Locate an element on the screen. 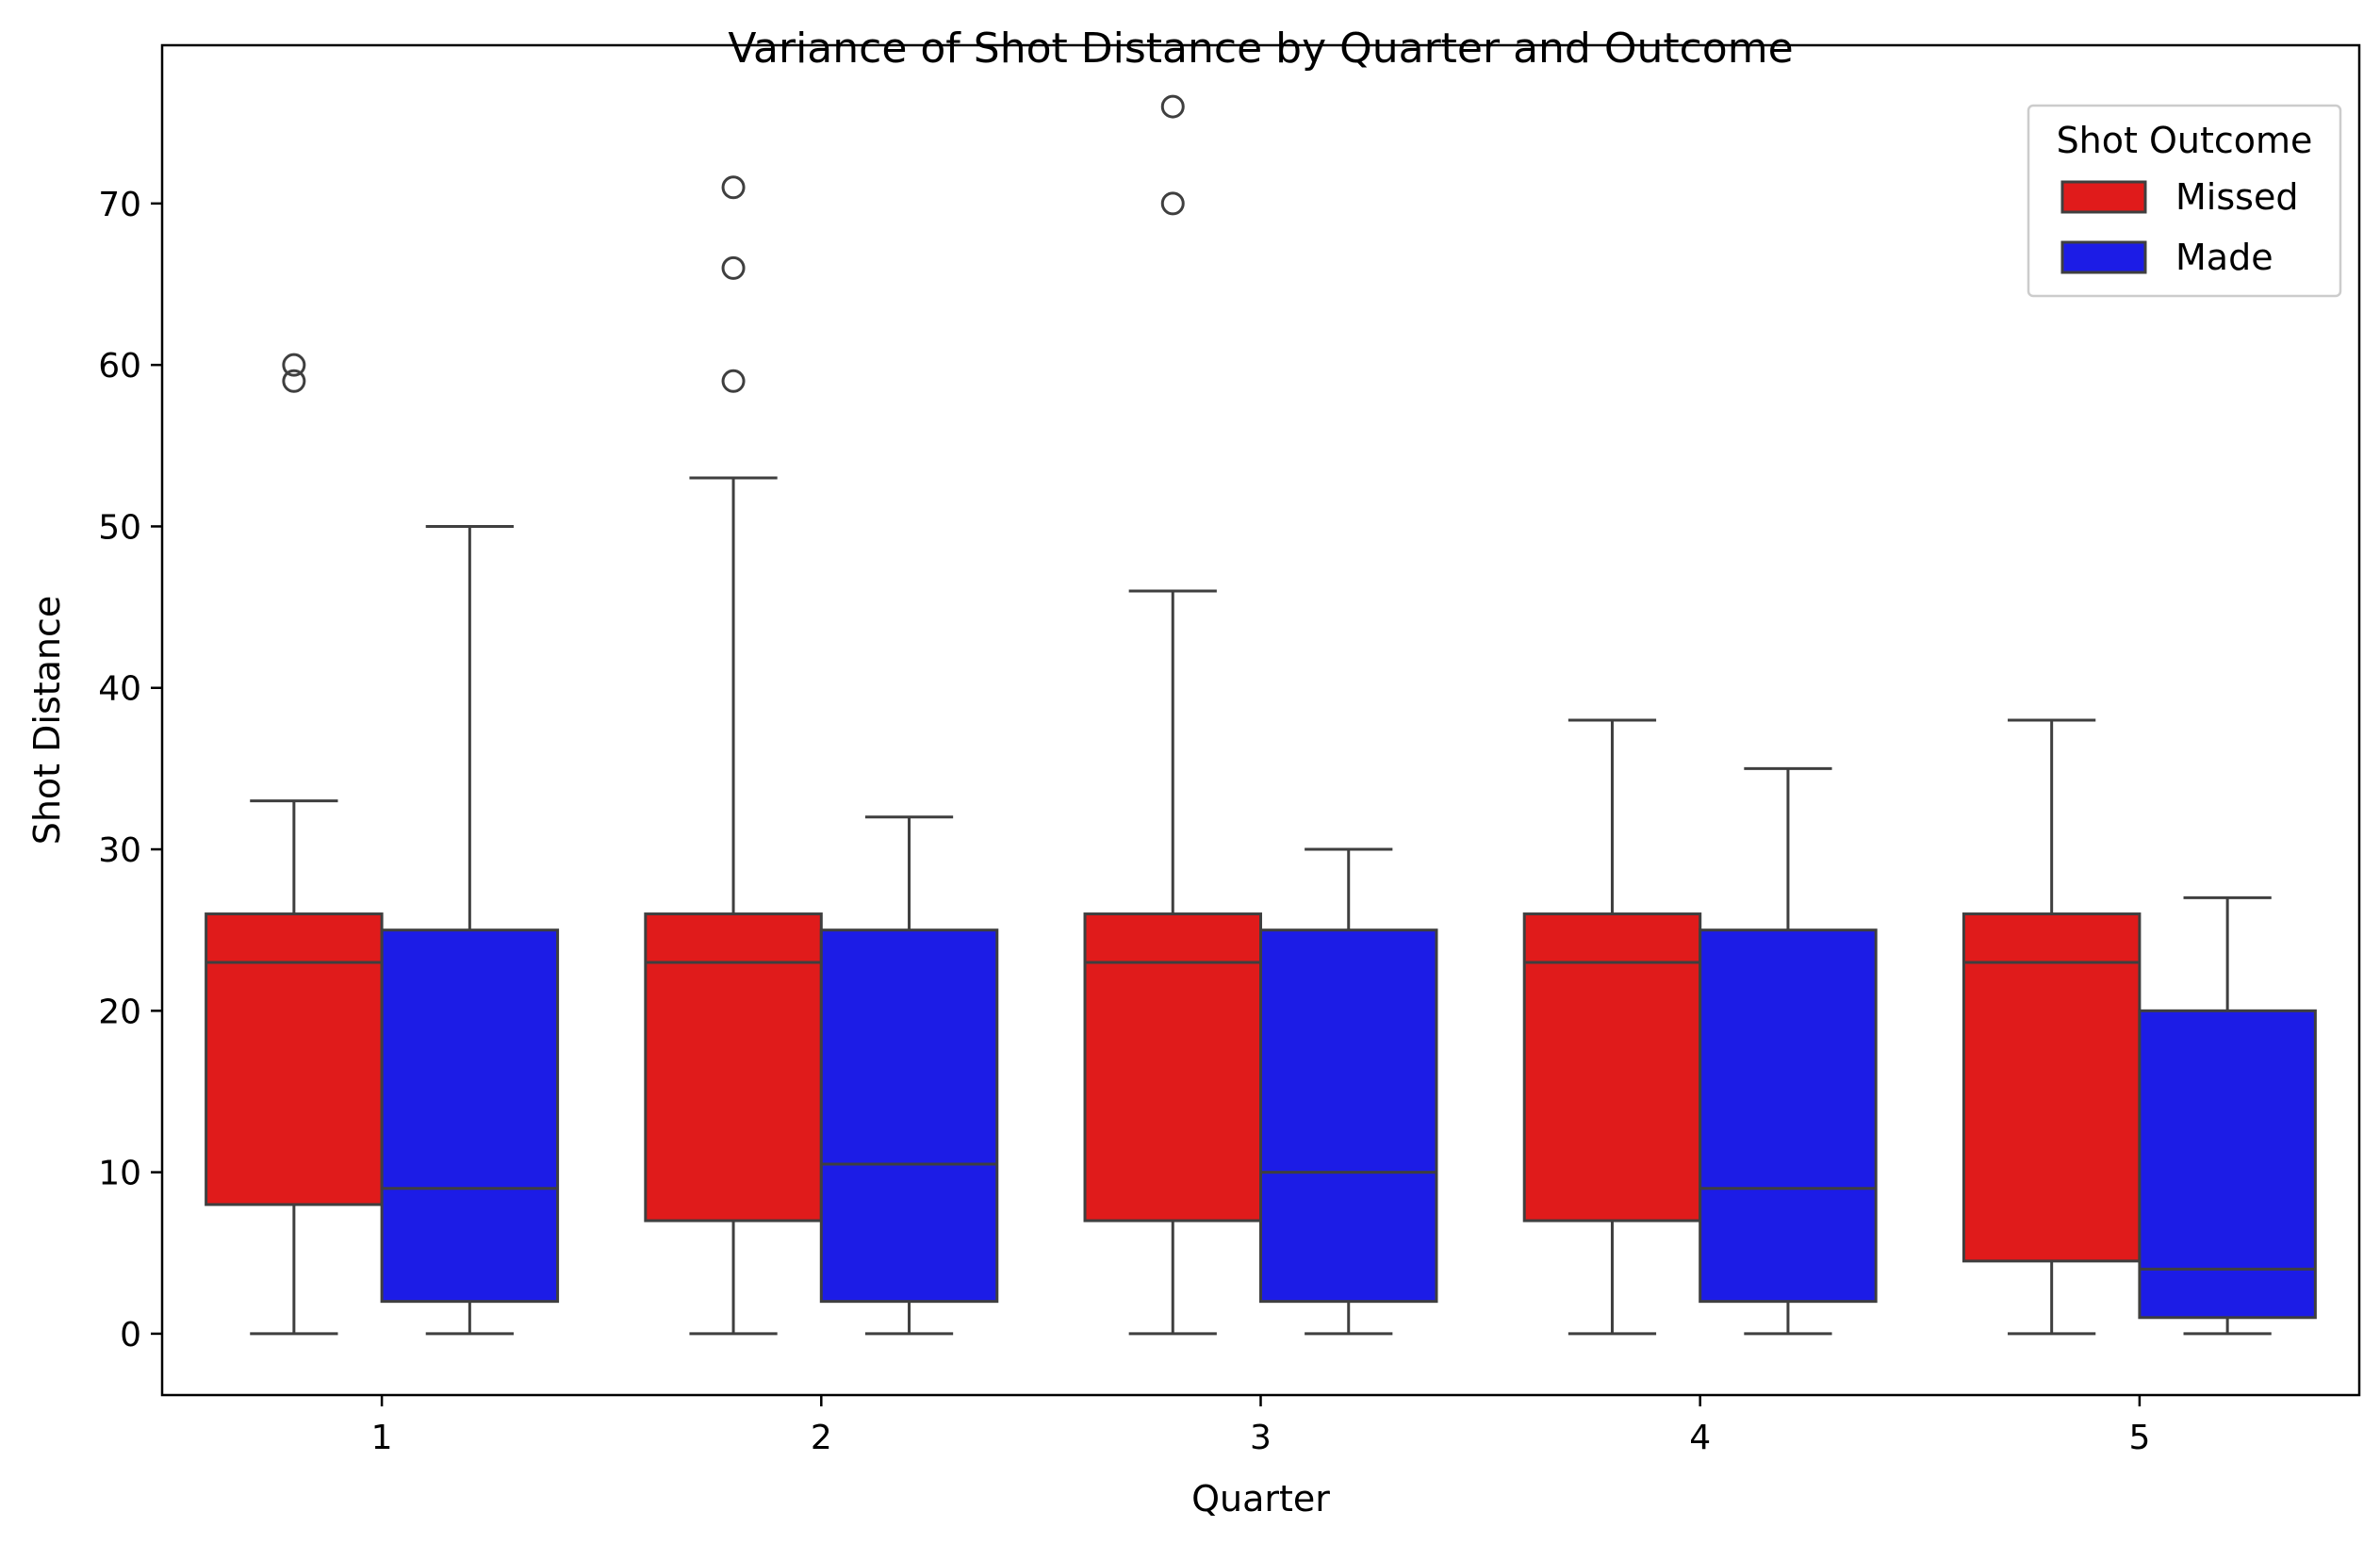 The height and width of the screenshot is (1544, 2380). legend: Shot Outcome Missed Made is located at coordinates (2184, 201).